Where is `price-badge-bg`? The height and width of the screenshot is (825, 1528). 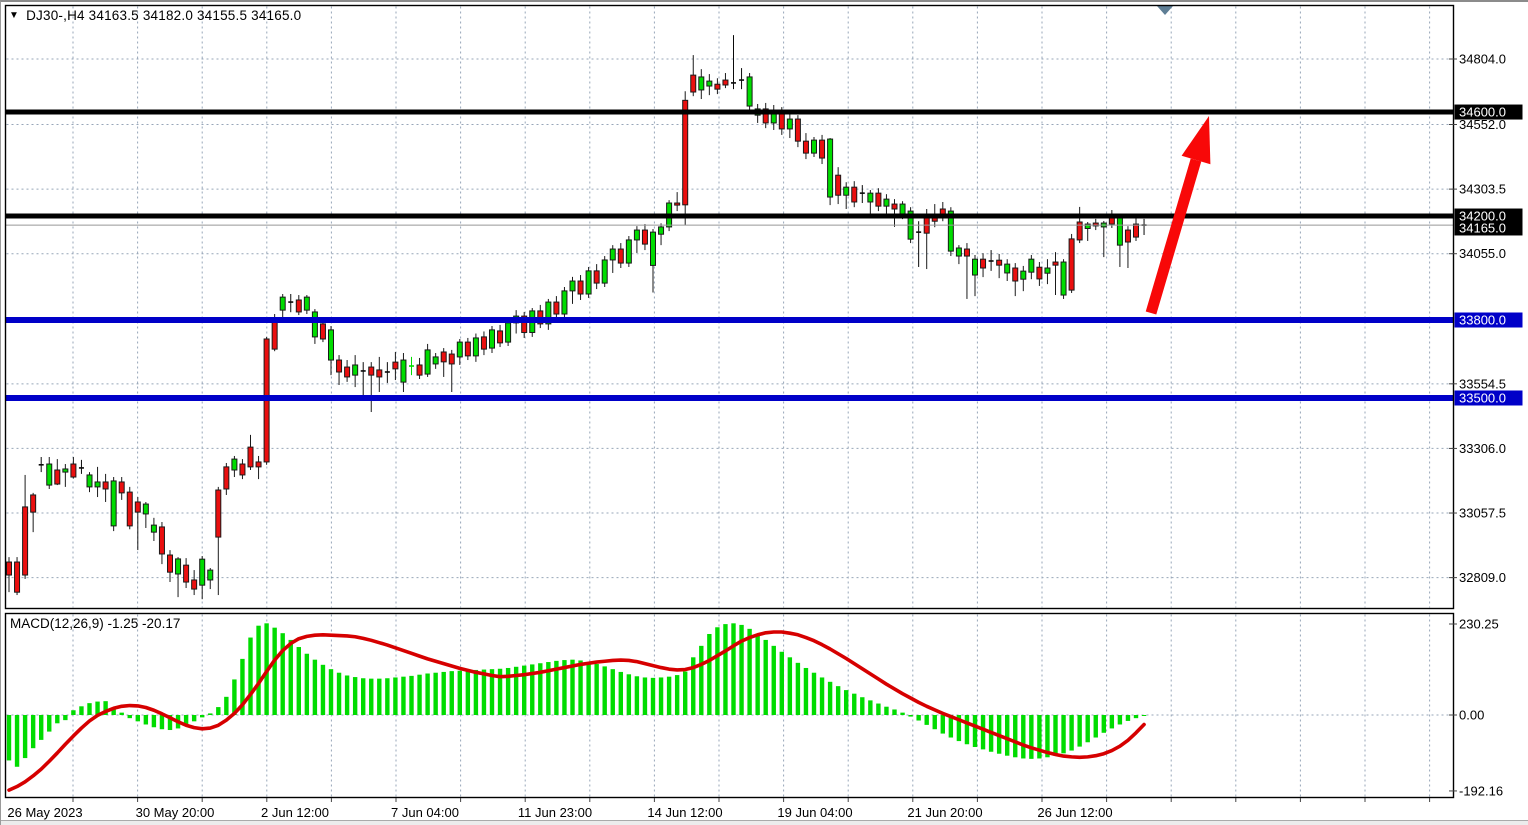
price-badge-bg is located at coordinates (1488, 228).